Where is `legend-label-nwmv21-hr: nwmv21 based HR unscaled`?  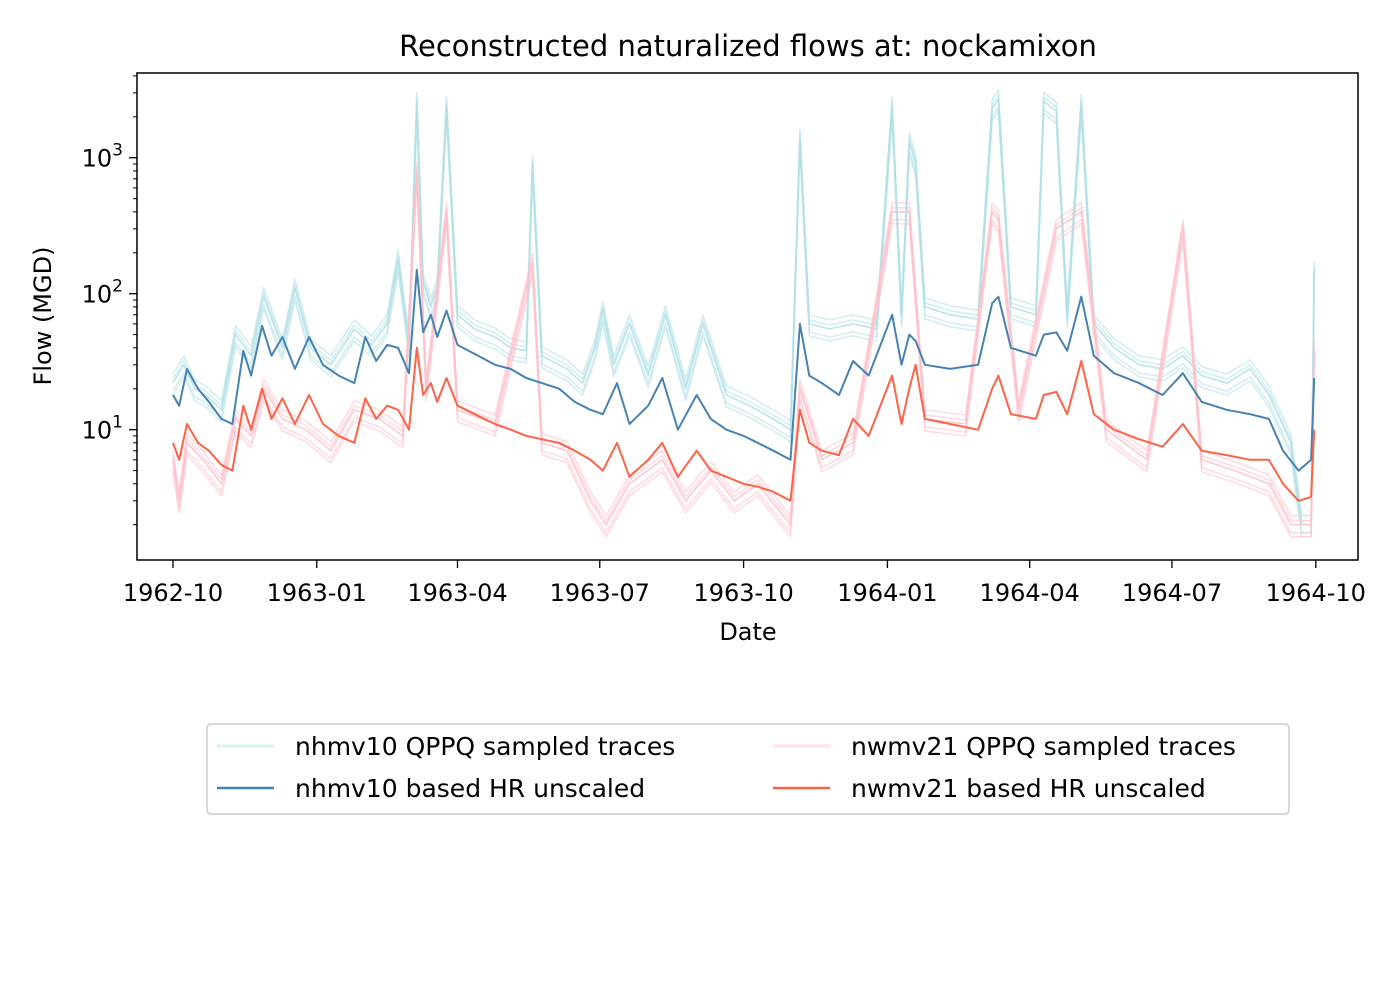 legend-label-nwmv21-hr: nwmv21 based HR unscaled is located at coordinates (1028, 788).